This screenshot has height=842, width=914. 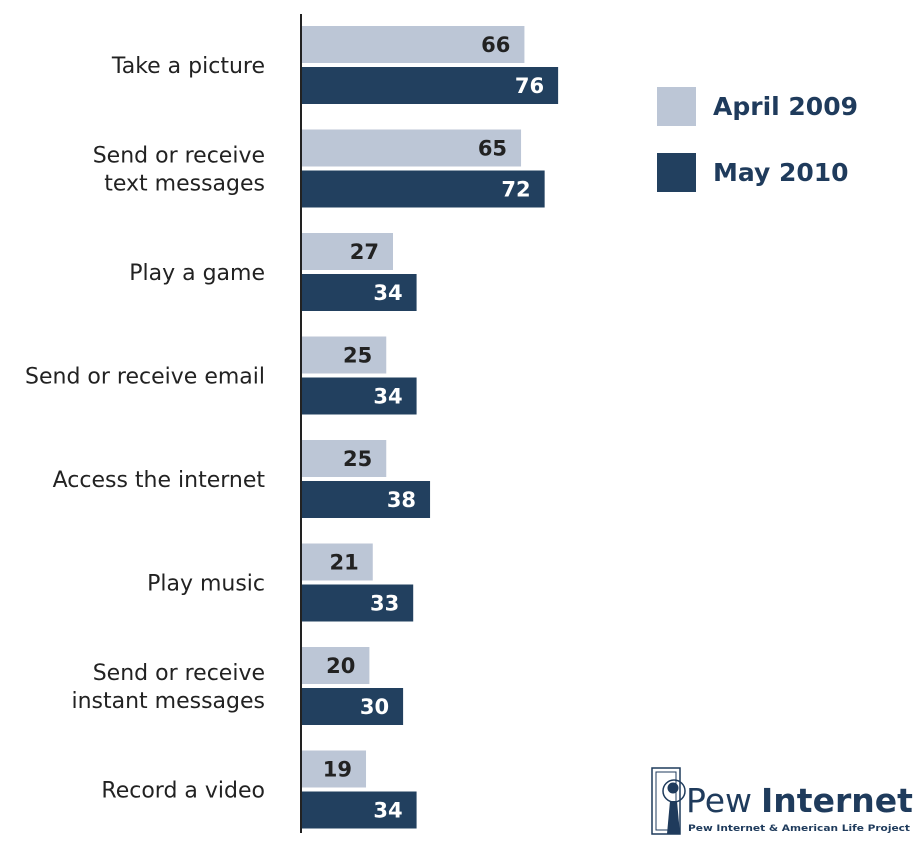 I want to click on bar-value-label: 72, so click(x=515, y=190).